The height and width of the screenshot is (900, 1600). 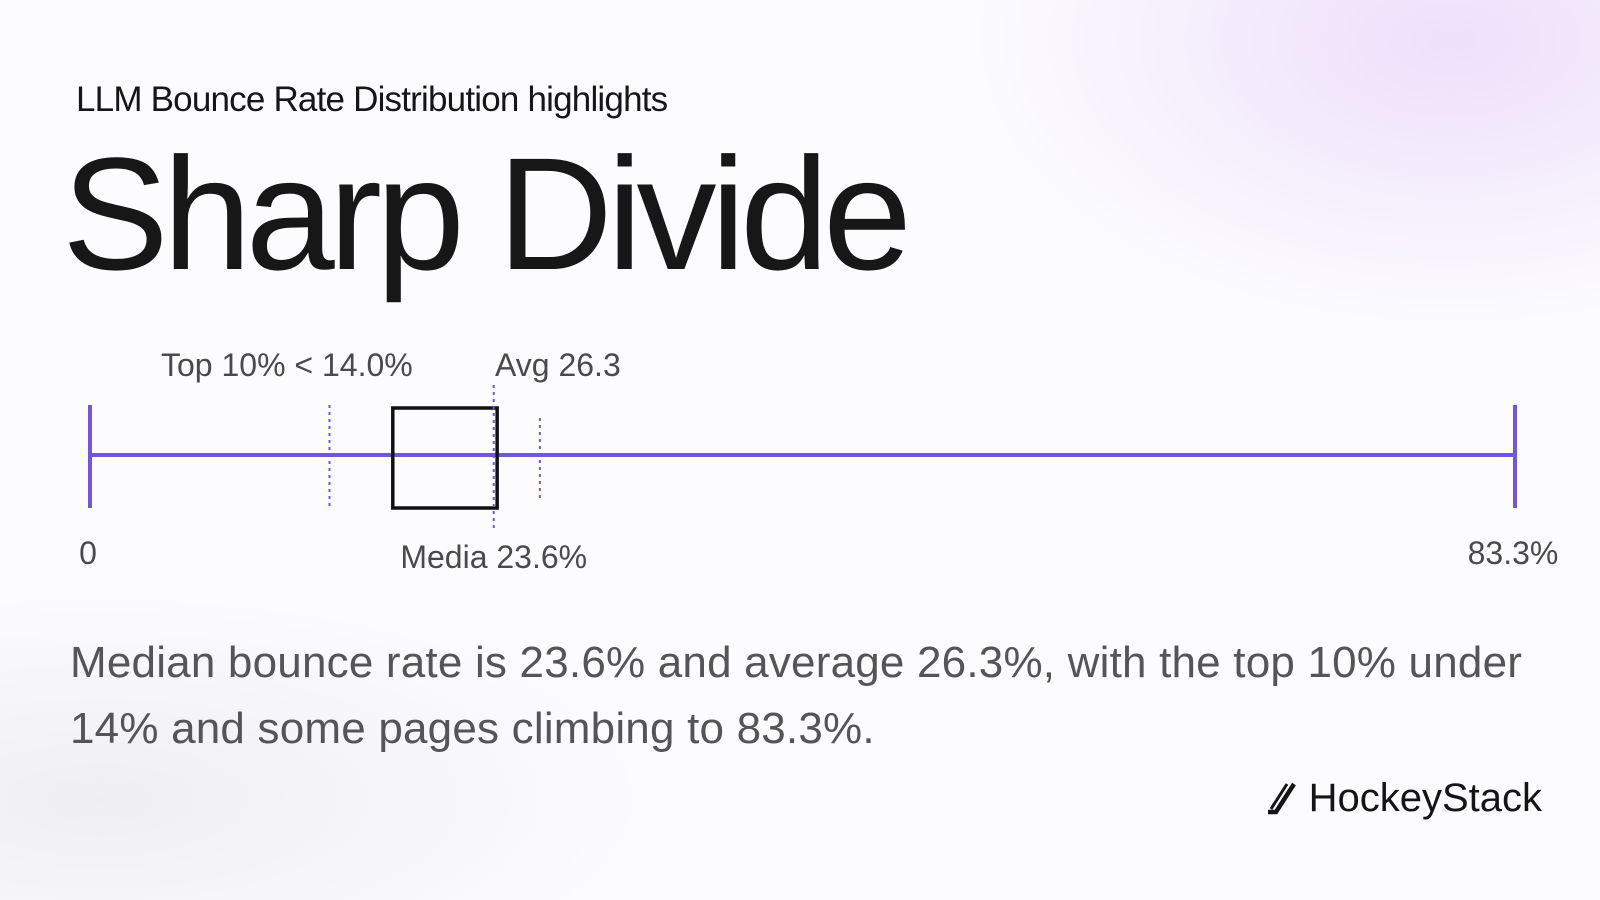 I want to click on brand-logo: HockeyStack, so click(x=1402, y=798).